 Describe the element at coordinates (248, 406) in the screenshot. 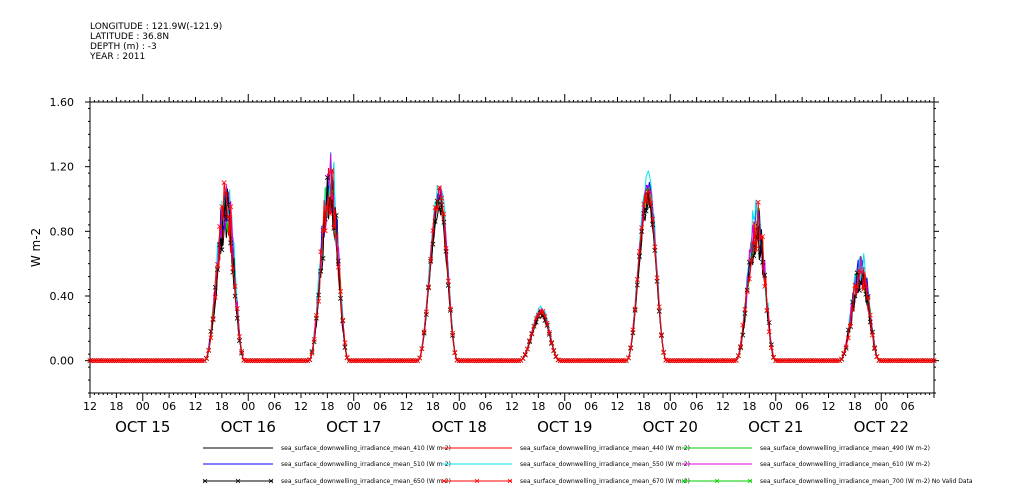

I see `x-hour-tick-label: 00` at that location.